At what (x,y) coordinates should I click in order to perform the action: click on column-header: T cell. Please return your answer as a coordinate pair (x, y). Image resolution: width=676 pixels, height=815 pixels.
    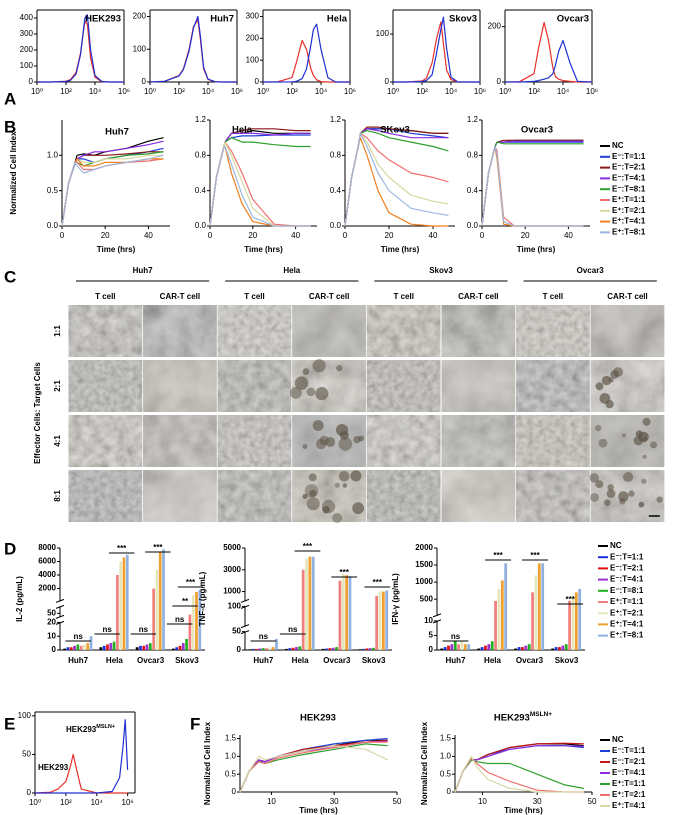
    Looking at the image, I should click on (403, 296).